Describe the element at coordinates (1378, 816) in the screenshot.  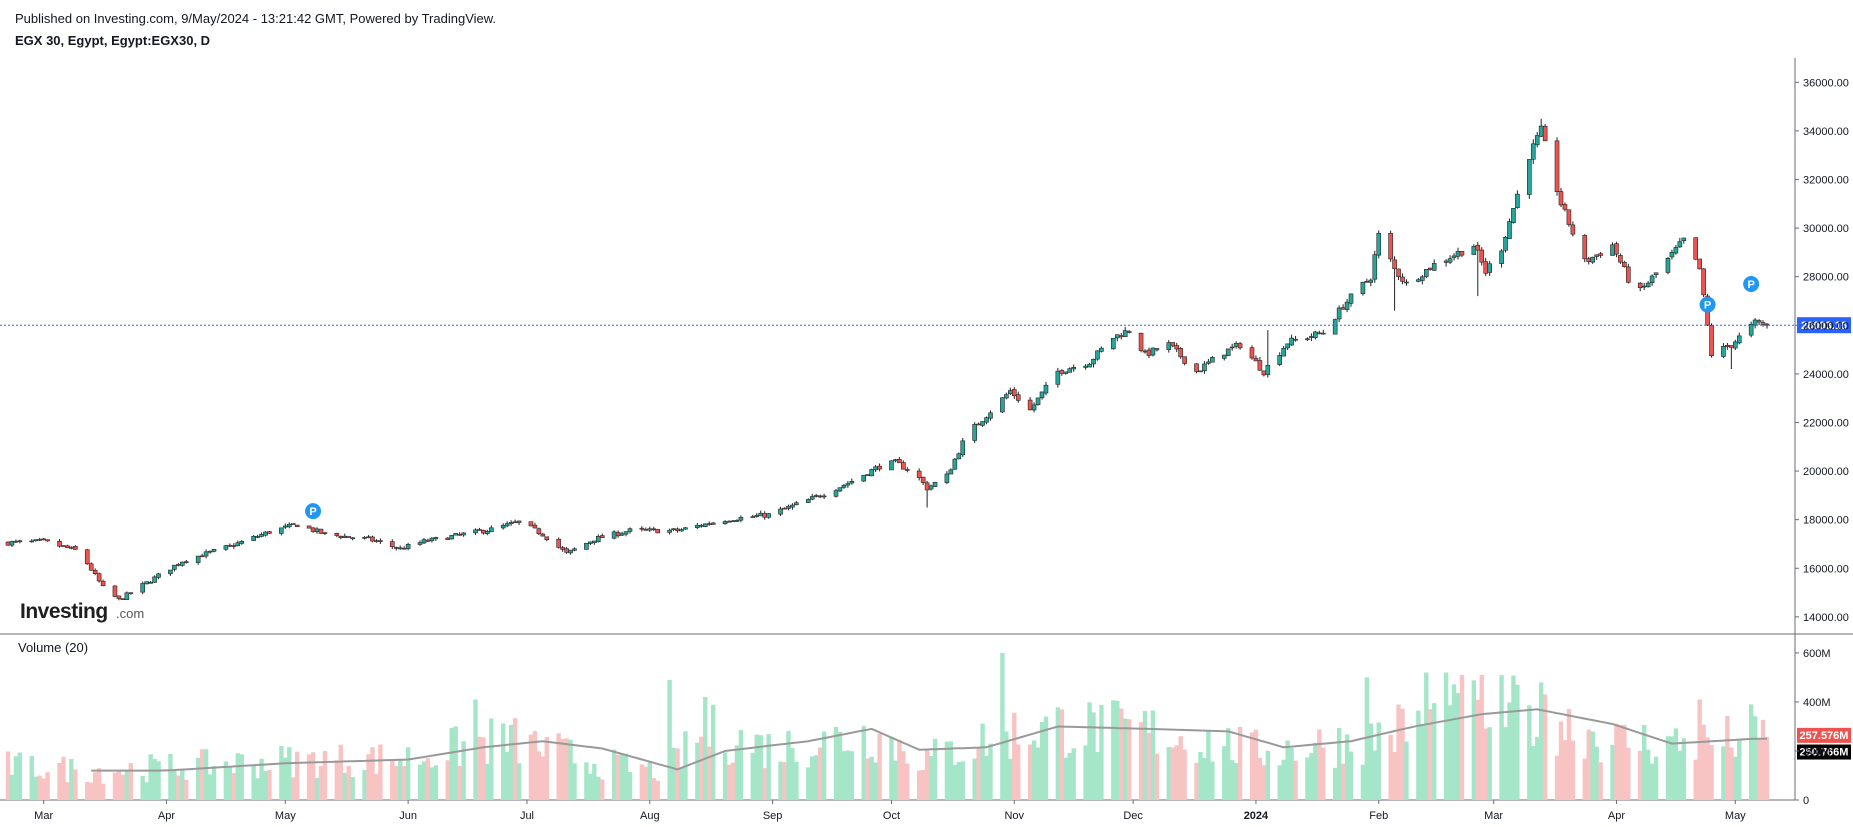
I see `time-tick-label: Feb` at that location.